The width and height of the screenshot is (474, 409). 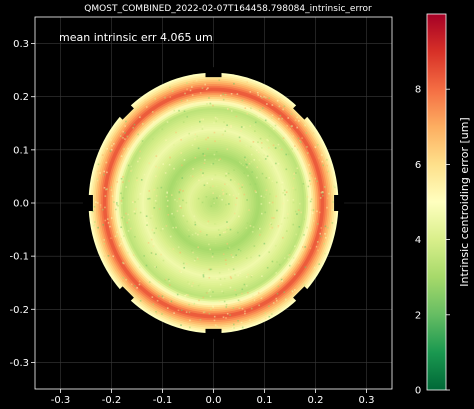 What do you see at coordinates (19, 257) in the screenshot?
I see `y-tick-label: -0.1` at bounding box center [19, 257].